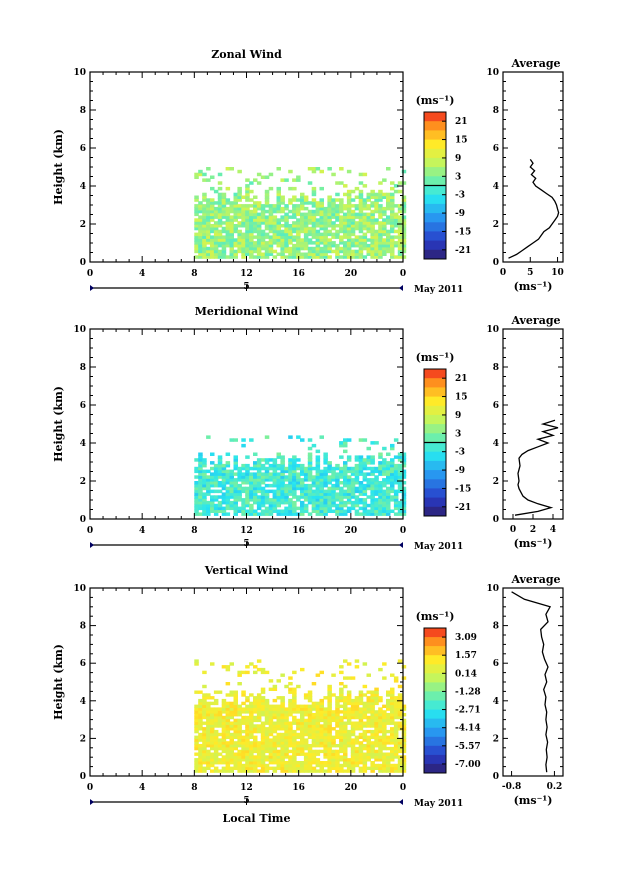 The width and height of the screenshot is (619, 873). Describe the element at coordinates (492, 589) in the screenshot. I see `average-y-tick-label: 10` at that location.